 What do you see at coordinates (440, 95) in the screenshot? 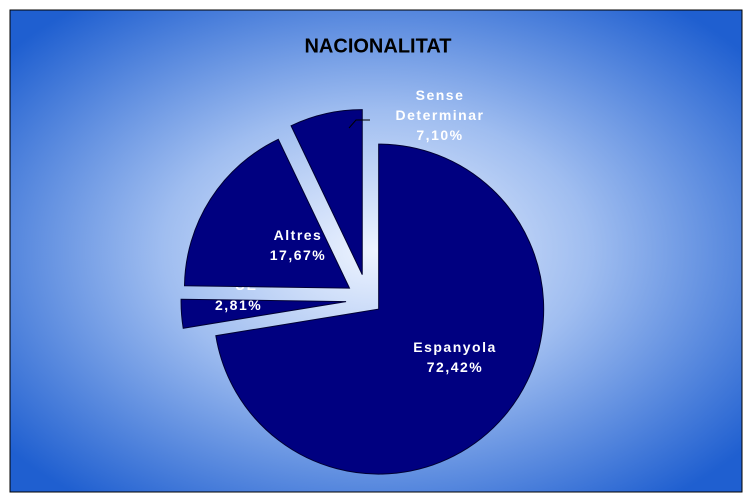
I see `category-label-line: Sense` at bounding box center [440, 95].